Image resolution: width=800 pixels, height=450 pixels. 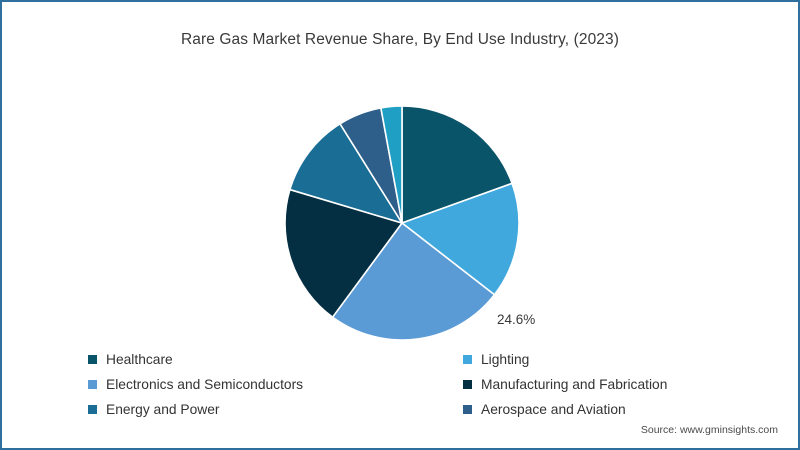 What do you see at coordinates (205, 384) in the screenshot?
I see `legend-item-label: Electronics and Semiconductors` at bounding box center [205, 384].